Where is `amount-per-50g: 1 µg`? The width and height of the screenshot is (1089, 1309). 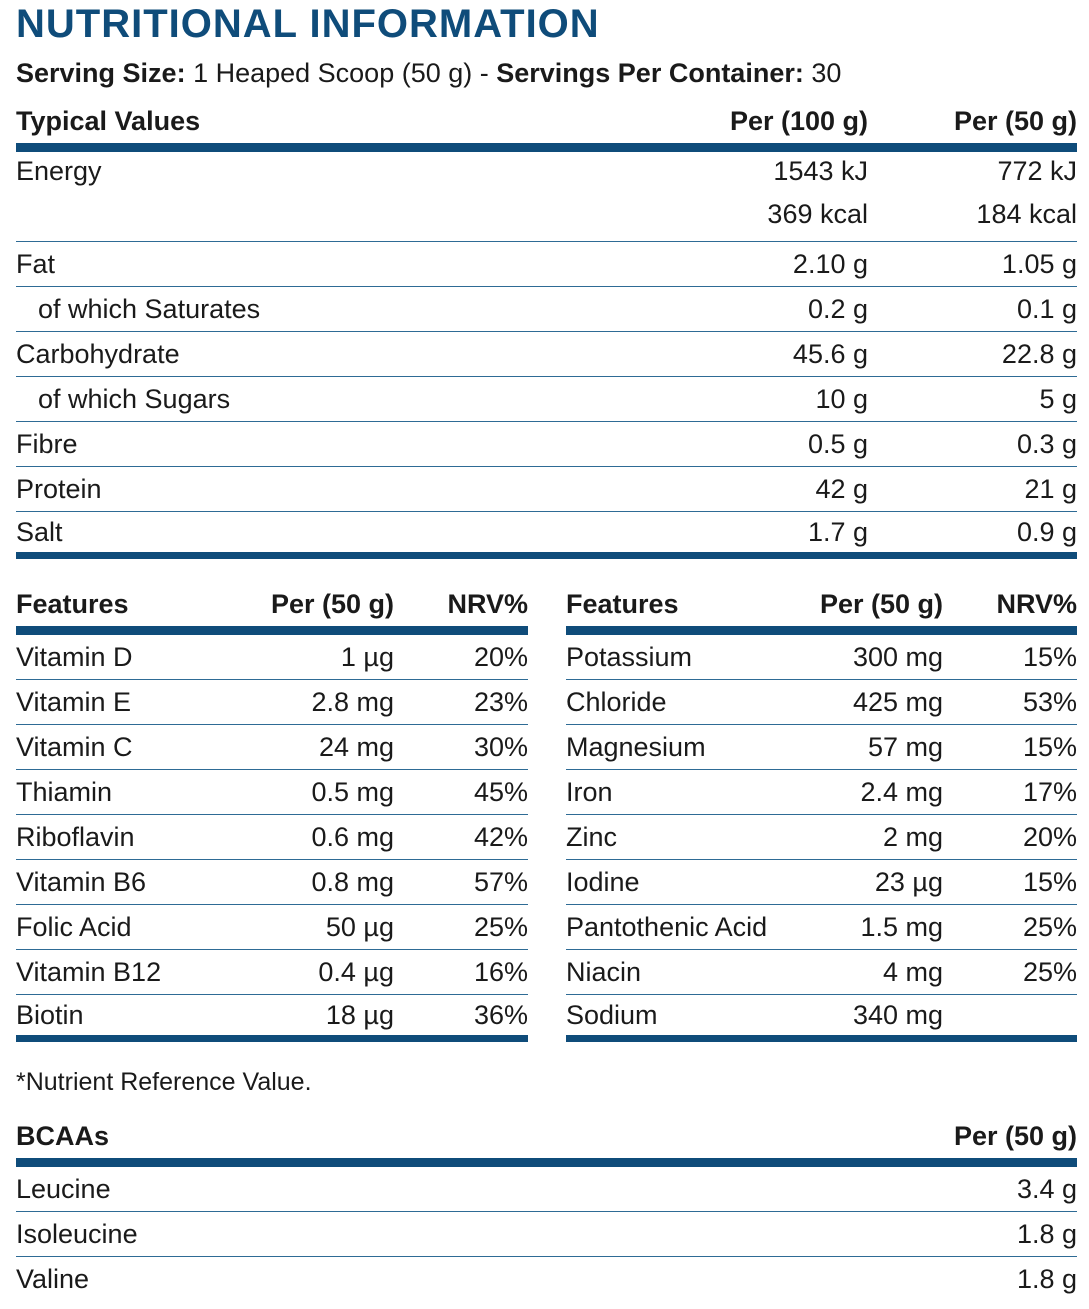 amount-per-50g: 1 µg is located at coordinates (367, 656).